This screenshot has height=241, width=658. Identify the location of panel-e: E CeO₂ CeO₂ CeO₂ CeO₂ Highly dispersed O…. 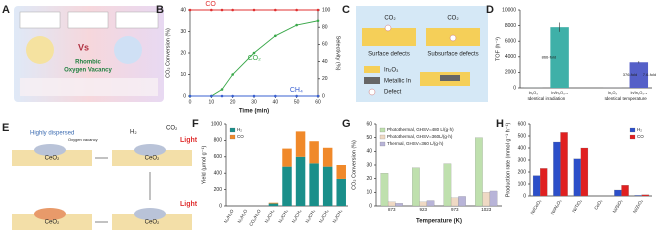
(100, 176).